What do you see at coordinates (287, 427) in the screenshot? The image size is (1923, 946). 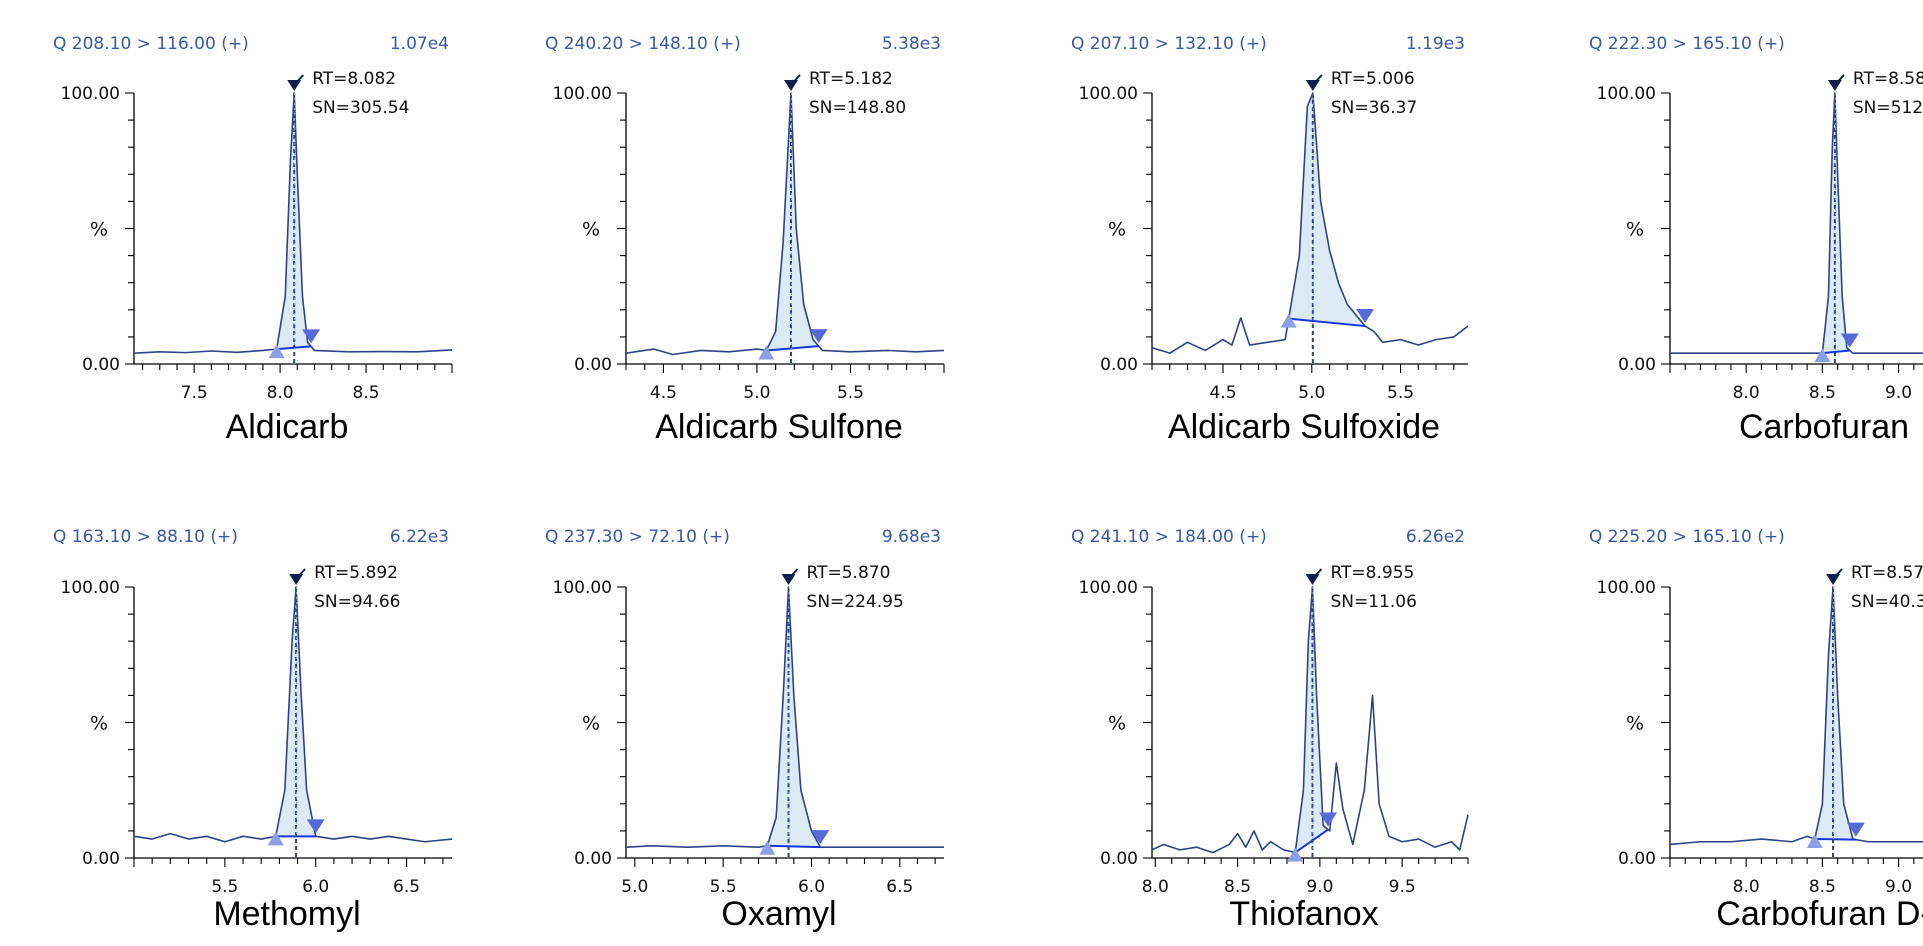 I see `compound-name: Aldicarb` at bounding box center [287, 427].